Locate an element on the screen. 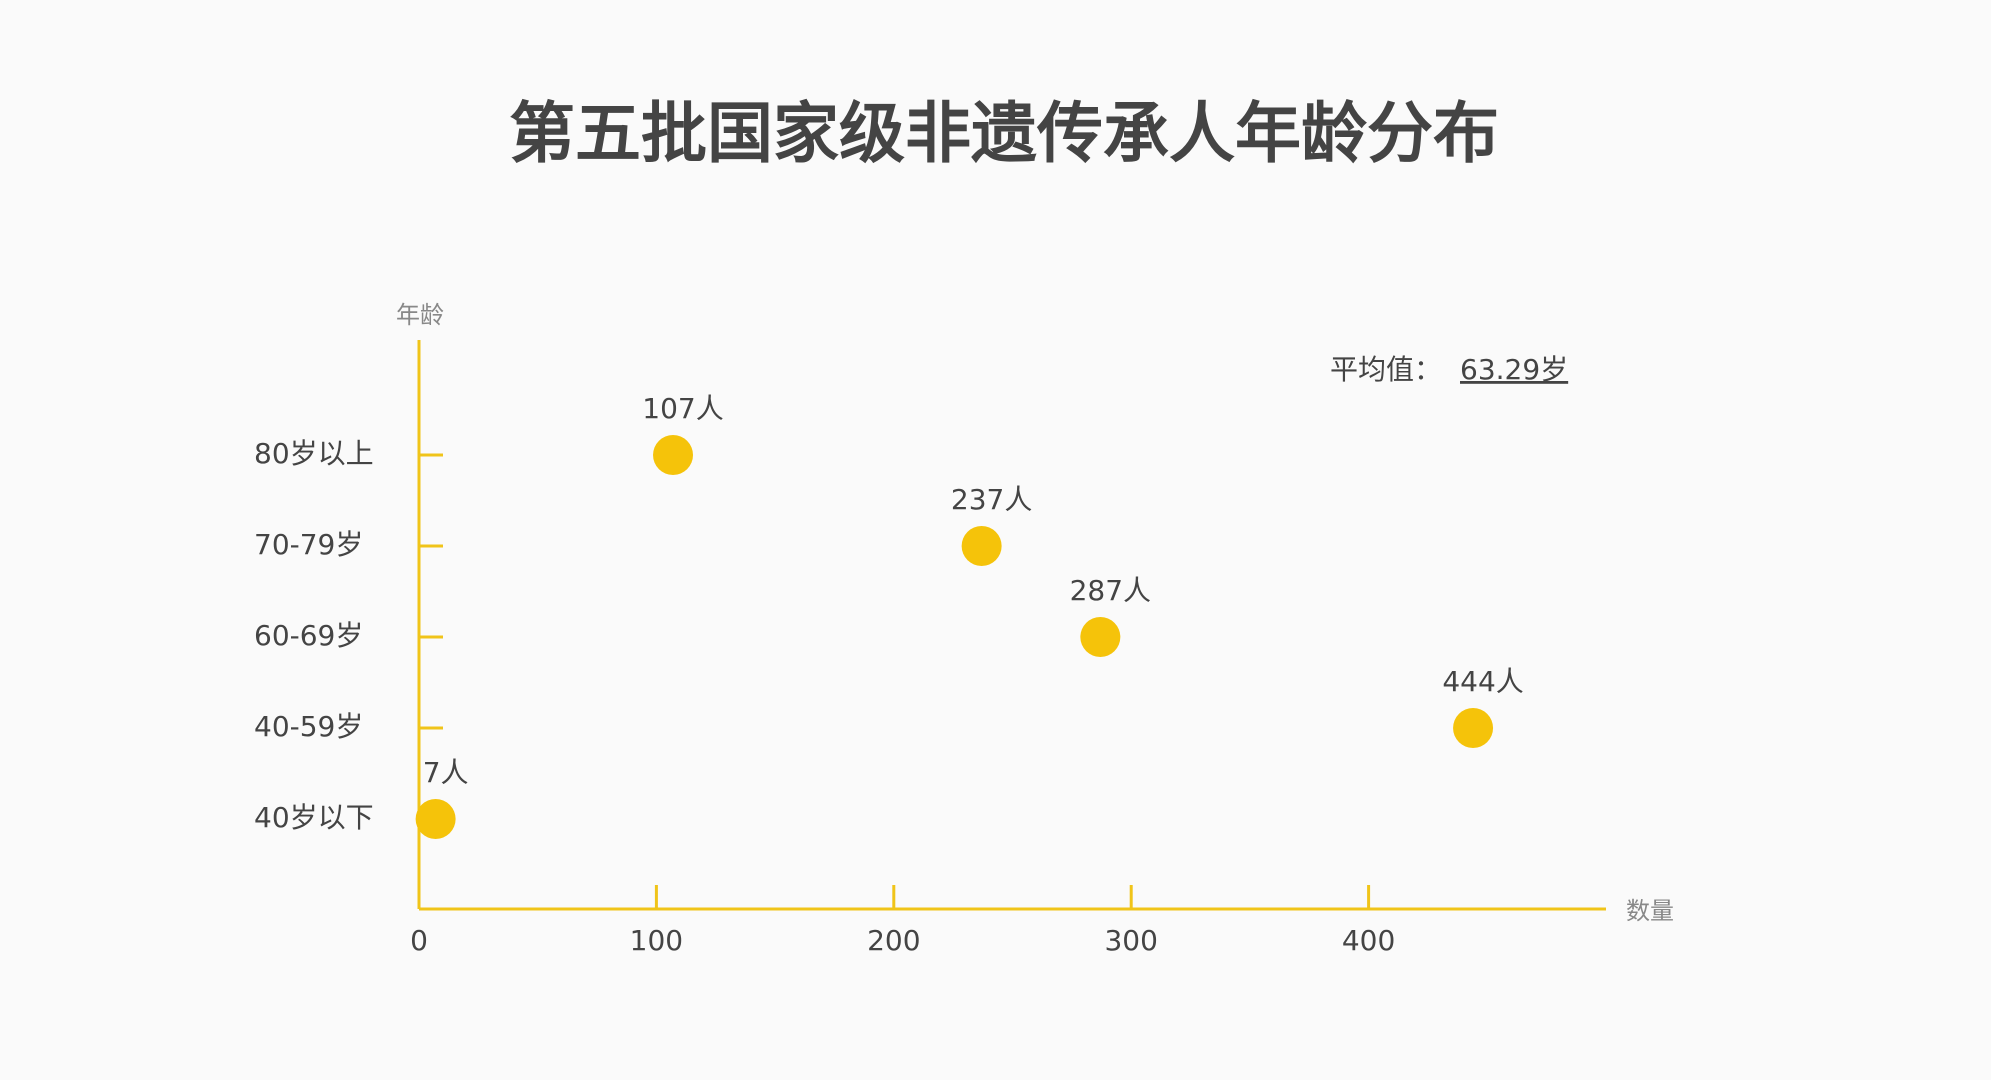 The image size is (1991, 1080). x-tick-label: 200 is located at coordinates (893, 940).